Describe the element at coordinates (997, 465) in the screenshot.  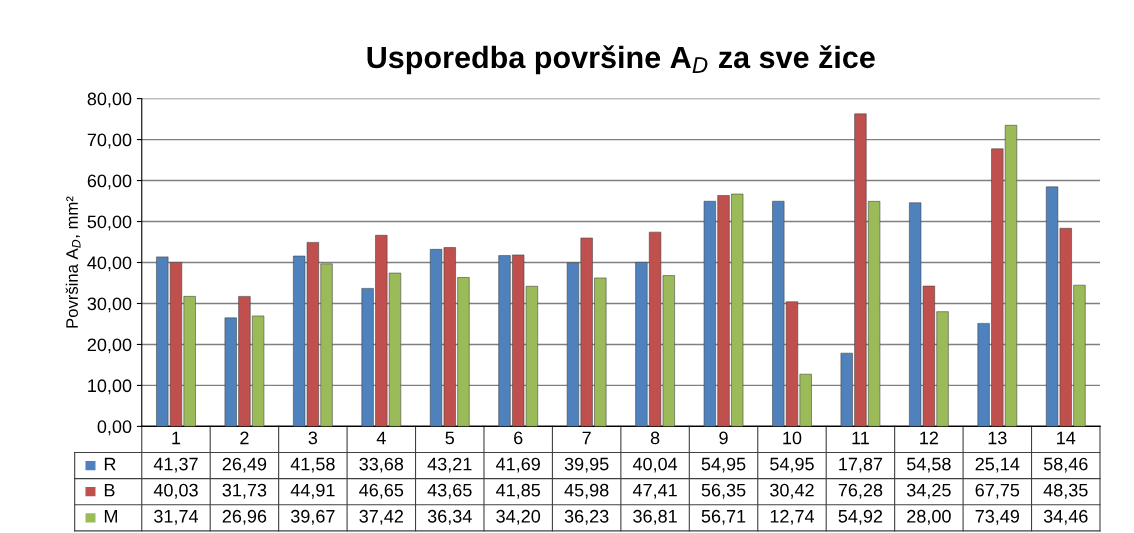
I see `data-label: 25,14` at that location.